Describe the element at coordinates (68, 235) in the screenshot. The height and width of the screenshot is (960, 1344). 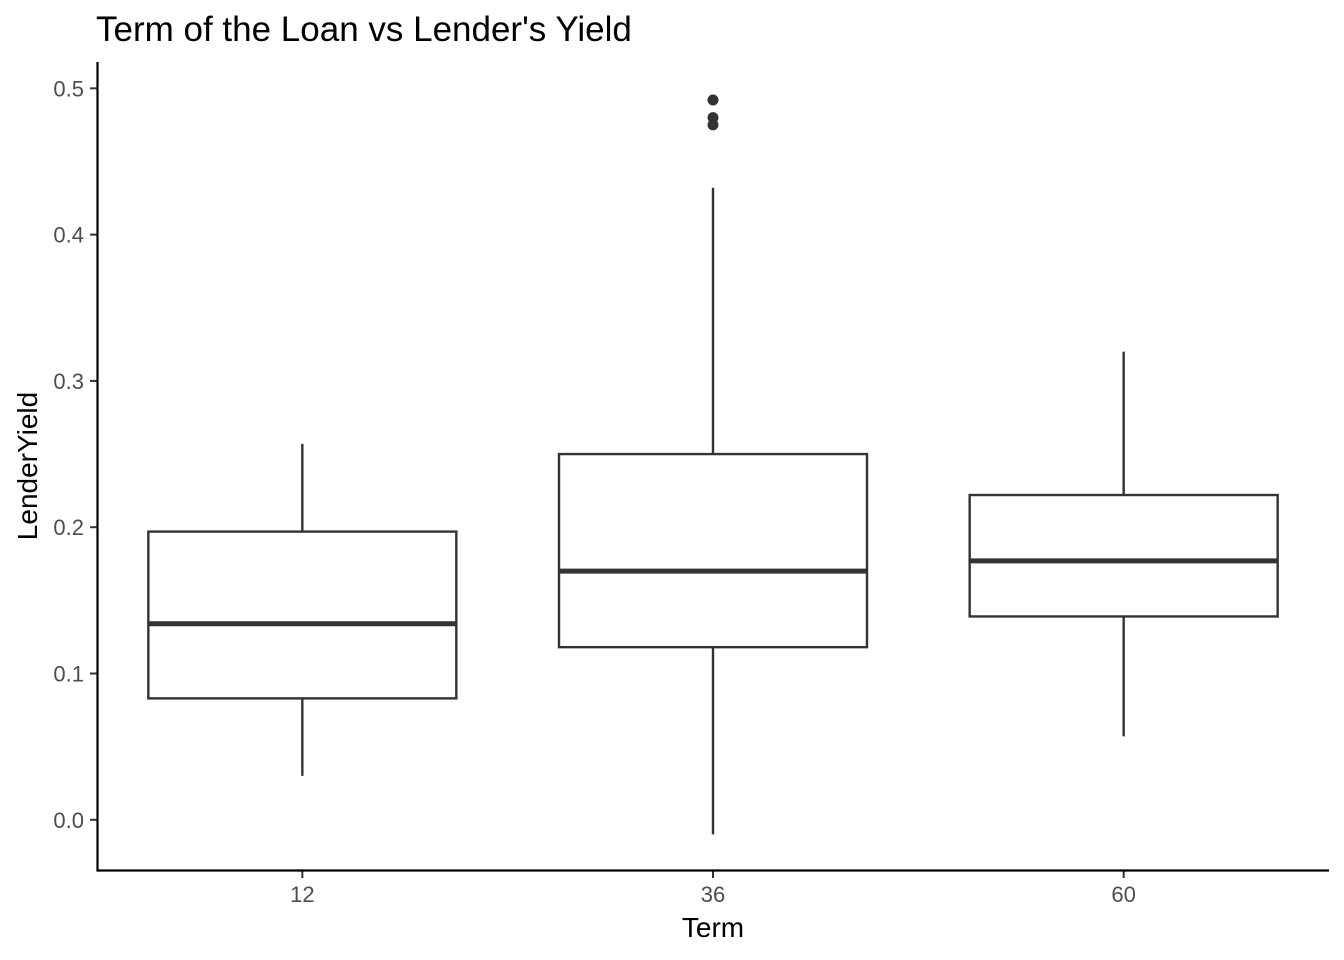
I see `y-tick-label: 0.4` at that location.